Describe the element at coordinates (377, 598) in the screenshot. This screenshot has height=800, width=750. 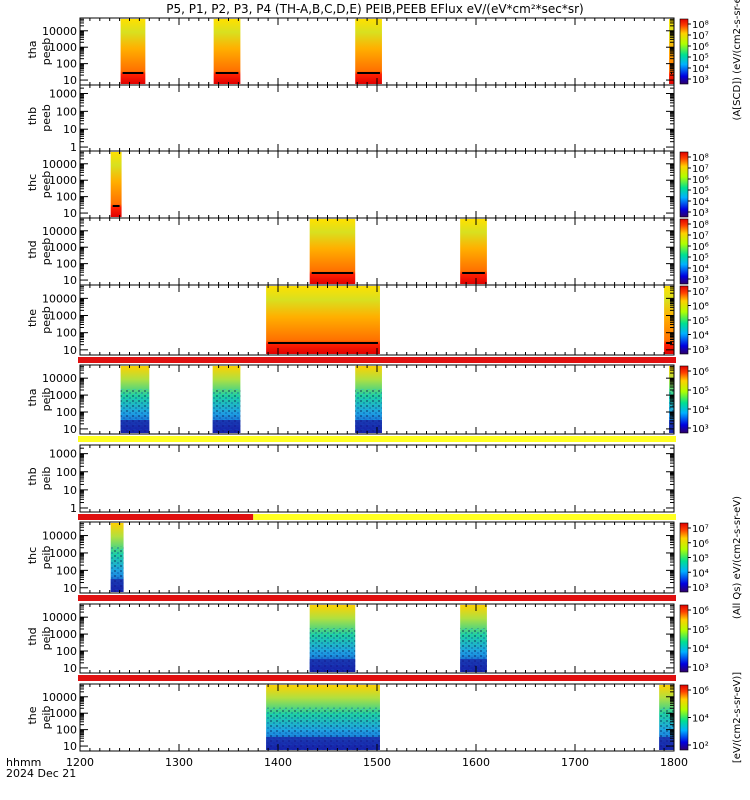
I see `status-bar-thc-peib` at that location.